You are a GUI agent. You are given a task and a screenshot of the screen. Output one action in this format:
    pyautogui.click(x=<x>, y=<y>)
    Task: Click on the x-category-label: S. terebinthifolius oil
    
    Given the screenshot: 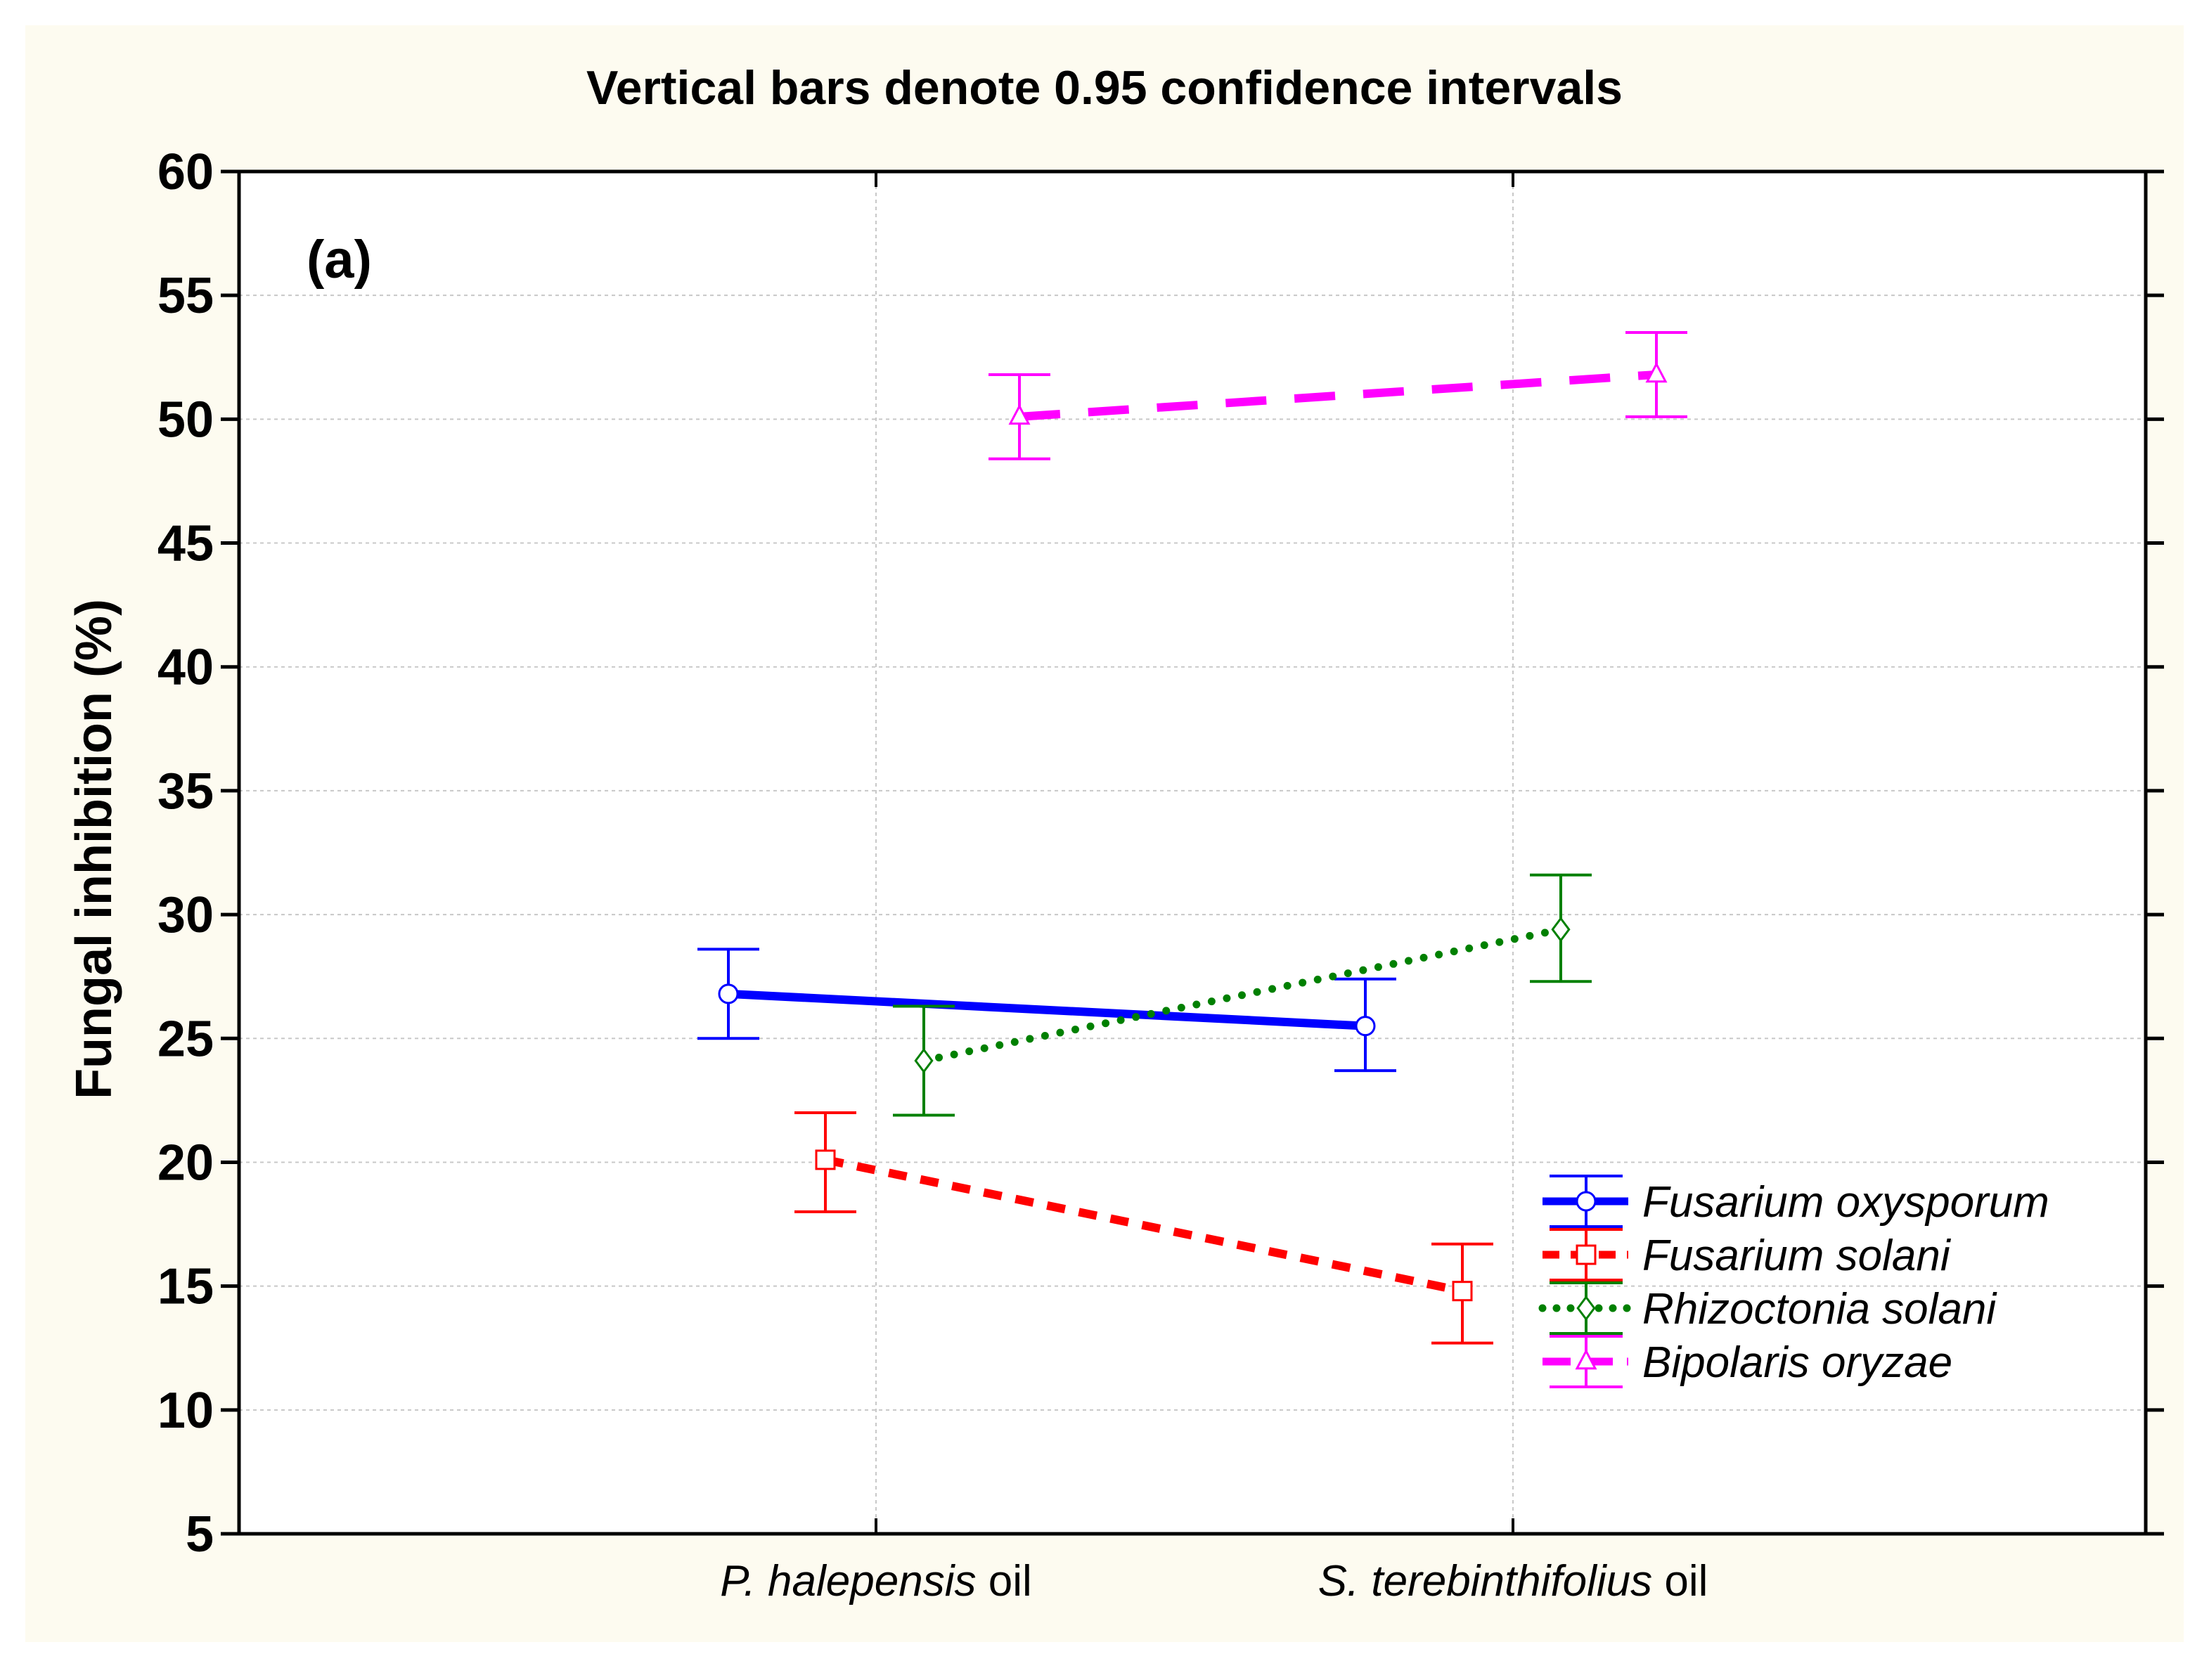 What is the action you would take?
    pyautogui.click(x=1513, y=1581)
    